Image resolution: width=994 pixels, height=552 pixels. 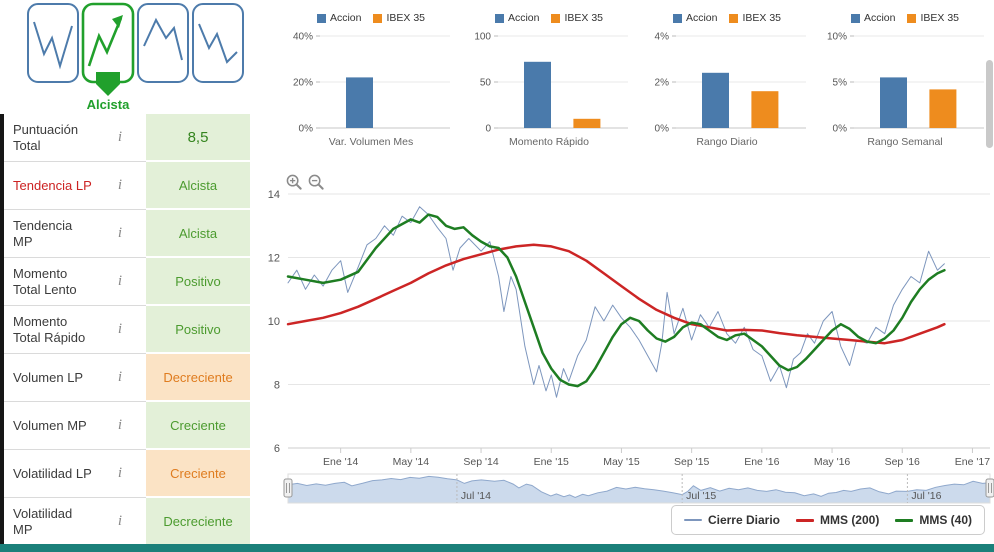 I want to click on indicator-value: Creciente, so click(x=198, y=426).